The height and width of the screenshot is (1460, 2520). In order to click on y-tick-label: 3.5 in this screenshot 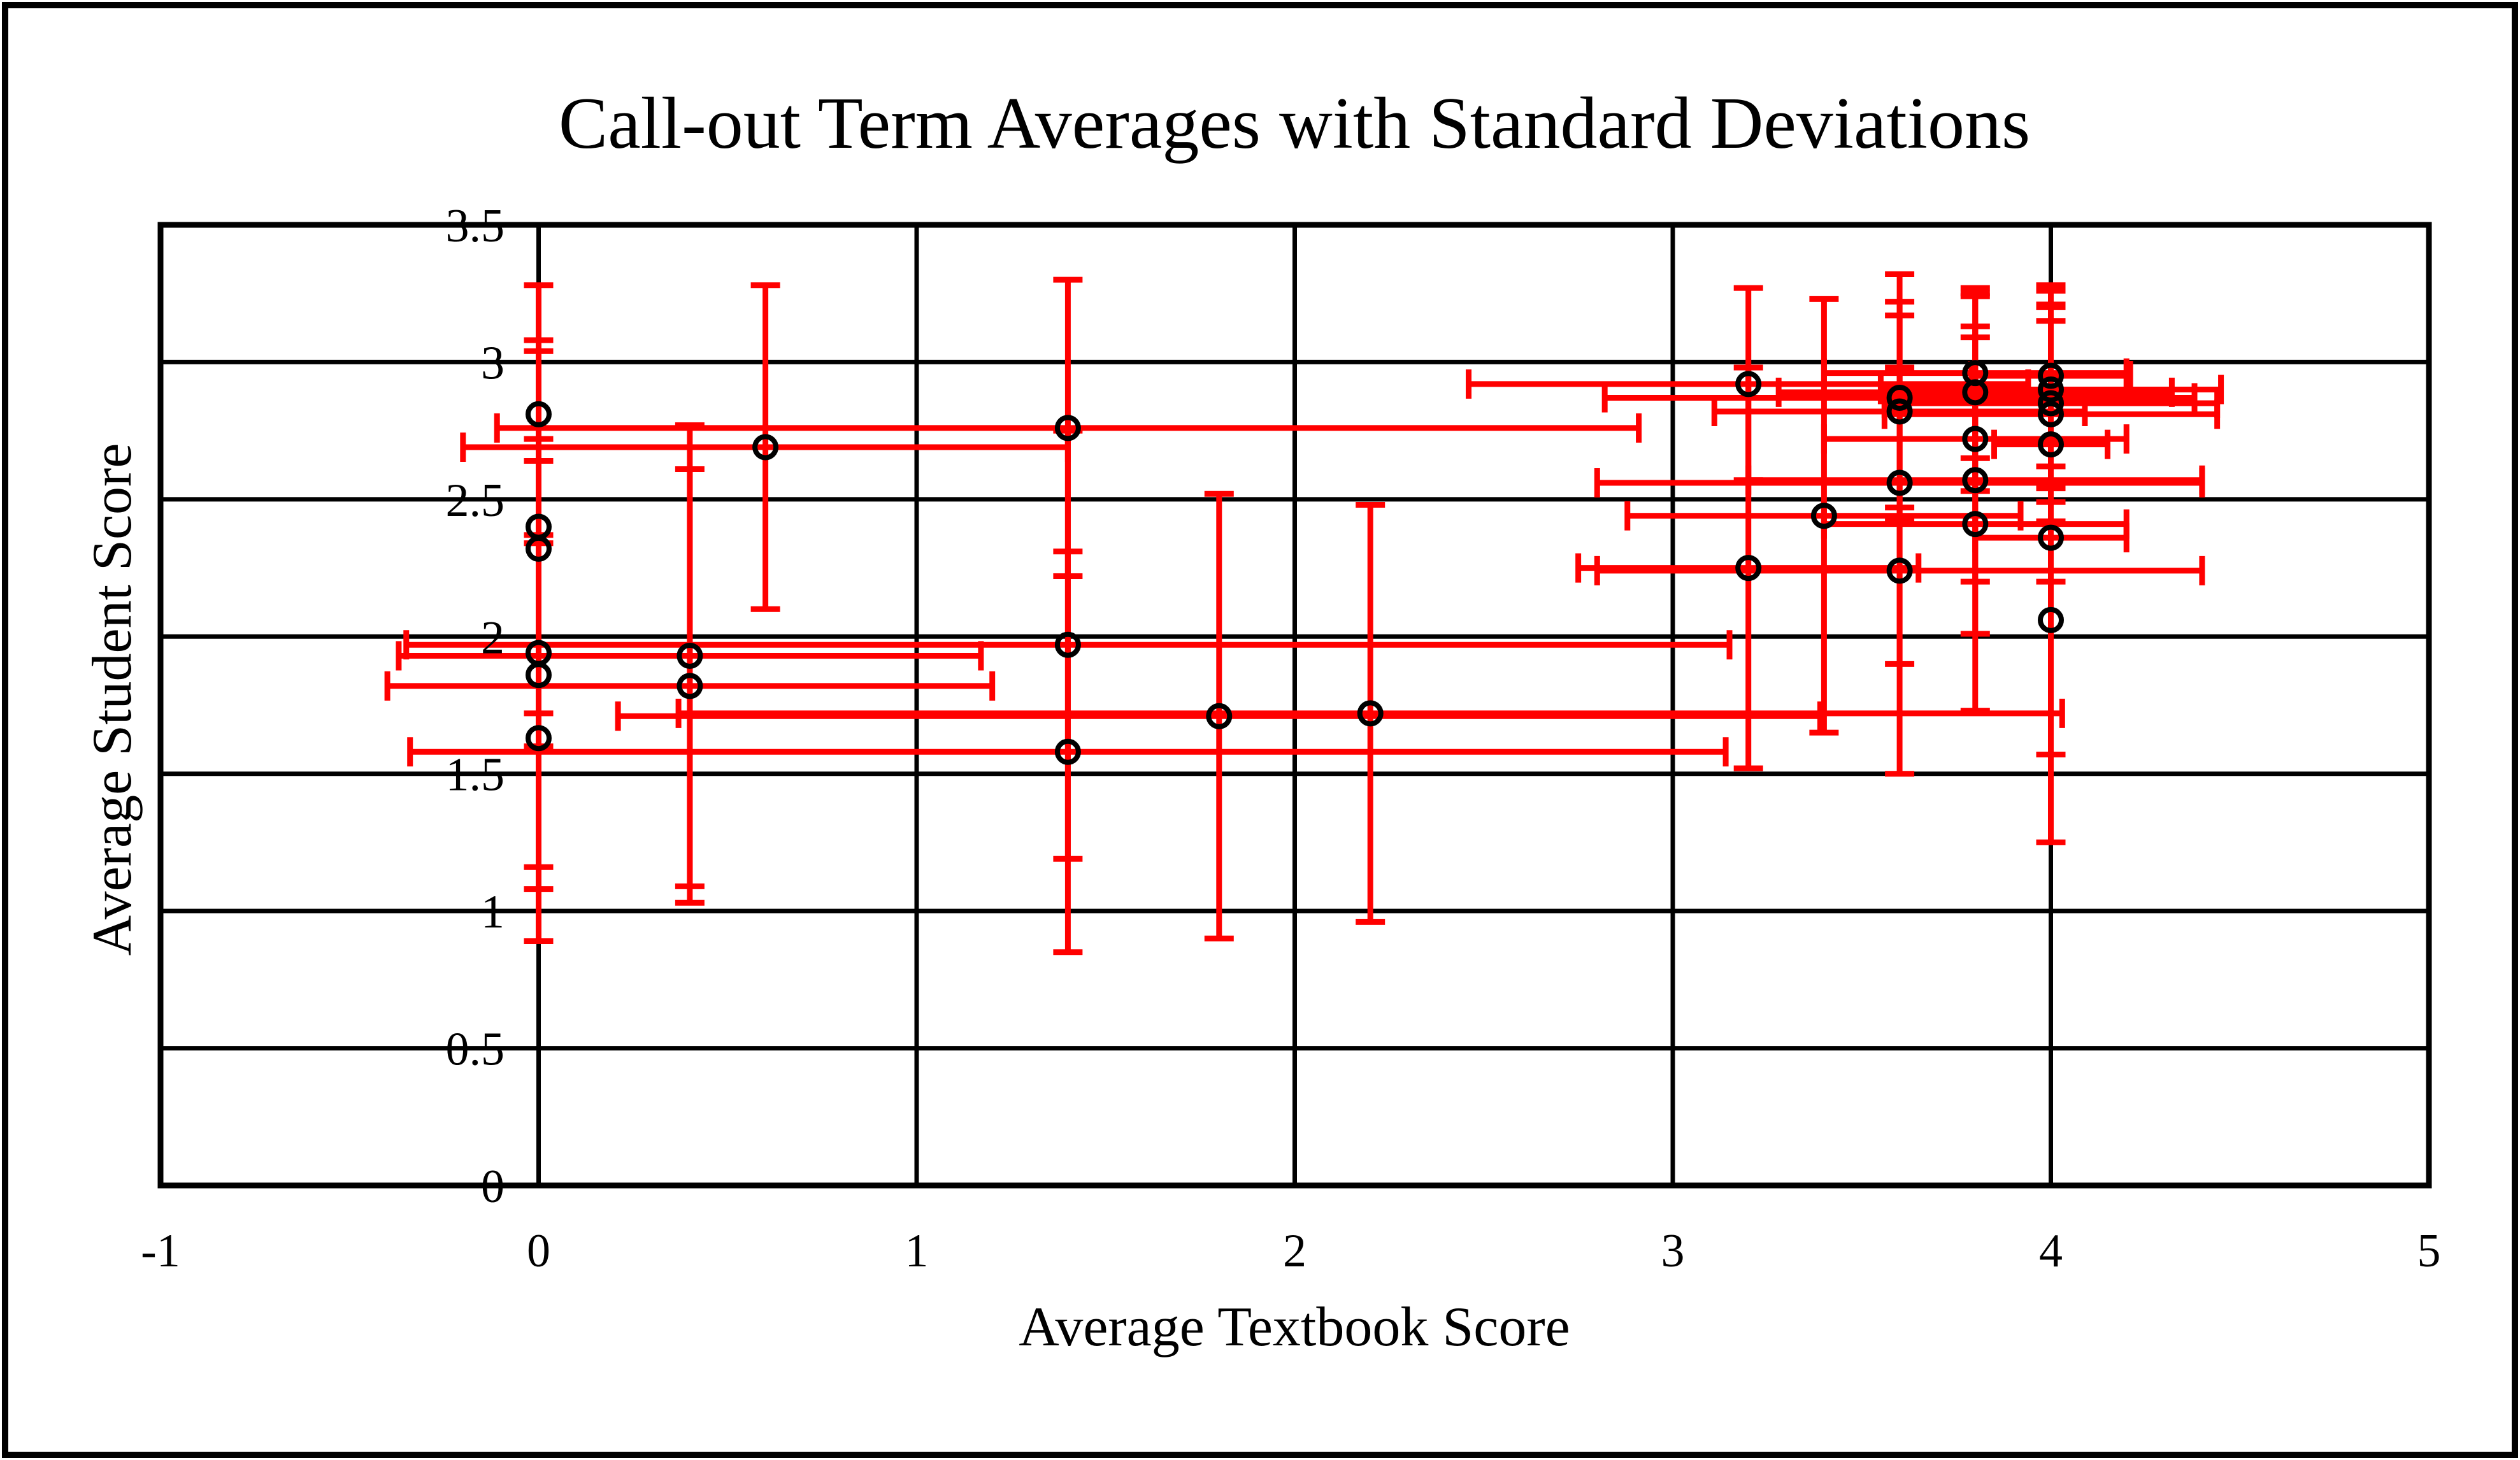, I will do `click(475, 226)`.